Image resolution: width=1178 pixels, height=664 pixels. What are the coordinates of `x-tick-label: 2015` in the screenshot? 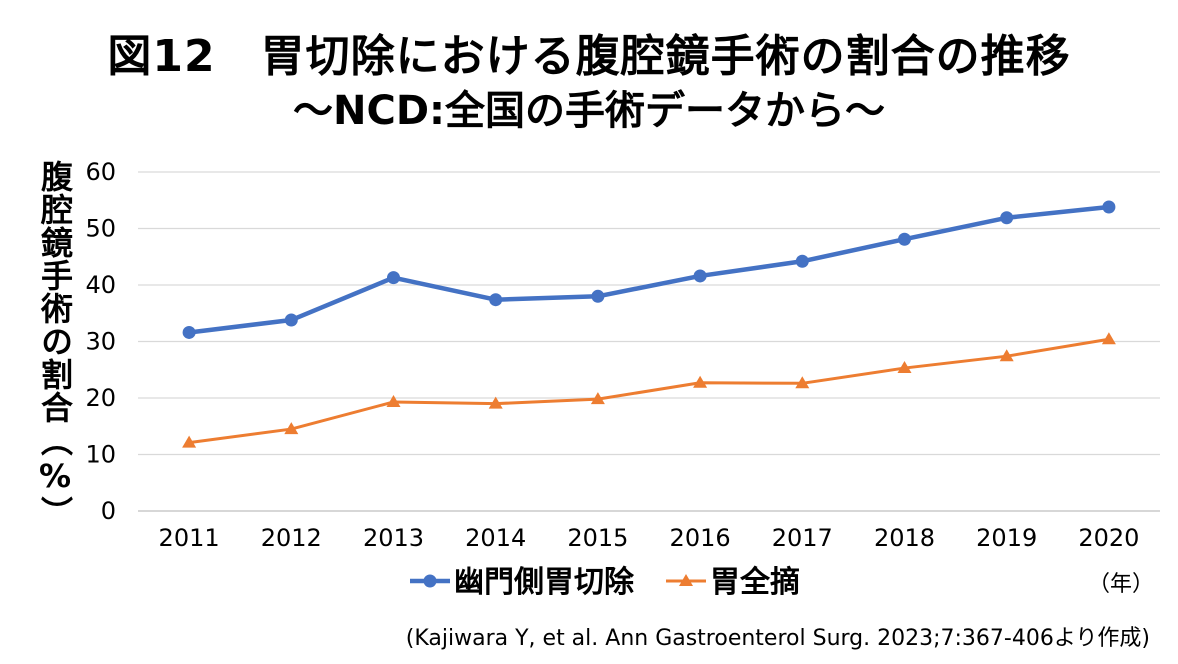 It's located at (597, 538).